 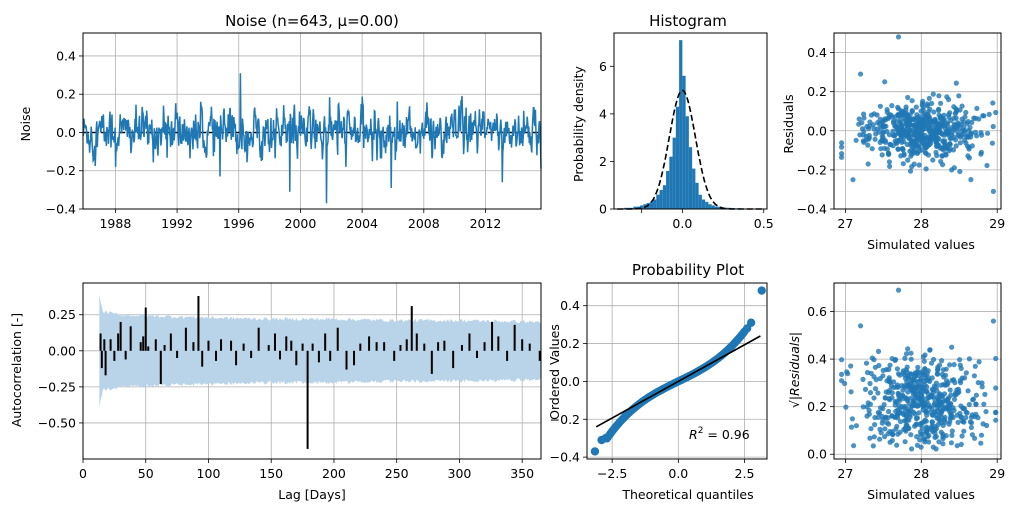 What do you see at coordinates (993, 321) in the screenshot?
I see `scale-location-outlier-point` at bounding box center [993, 321].